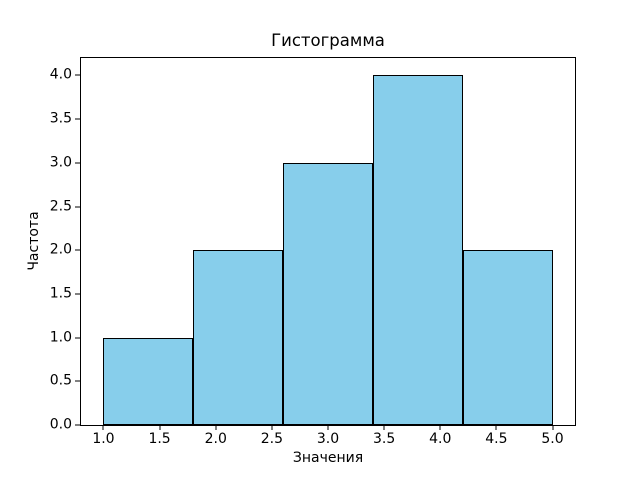  What do you see at coordinates (60, 249) in the screenshot?
I see `y-tick-label: 2.0` at bounding box center [60, 249].